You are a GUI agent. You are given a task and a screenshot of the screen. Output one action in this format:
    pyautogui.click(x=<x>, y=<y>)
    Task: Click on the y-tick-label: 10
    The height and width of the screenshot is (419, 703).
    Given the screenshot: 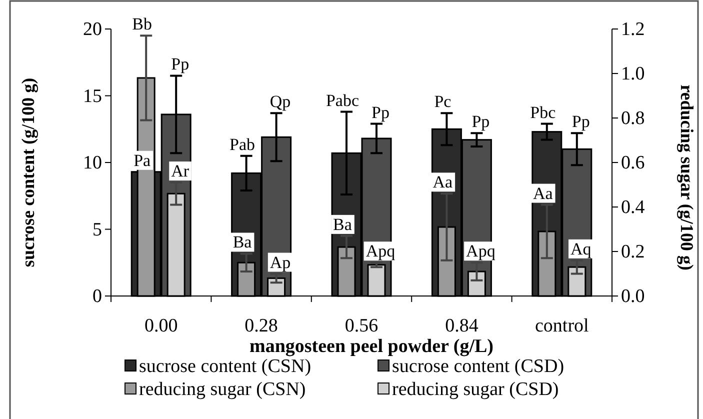 What is the action you would take?
    pyautogui.click(x=92, y=163)
    